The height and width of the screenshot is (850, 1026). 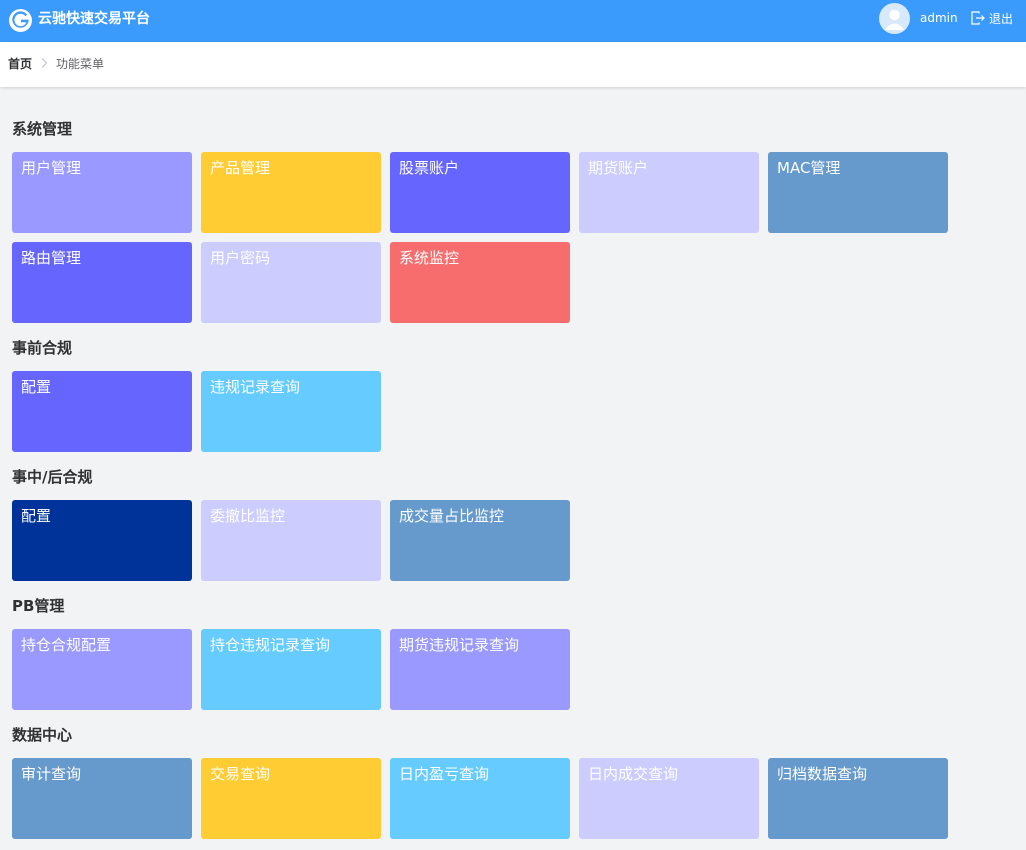 What do you see at coordinates (102, 192) in the screenshot?
I see `menu-tile: 用户管理` at bounding box center [102, 192].